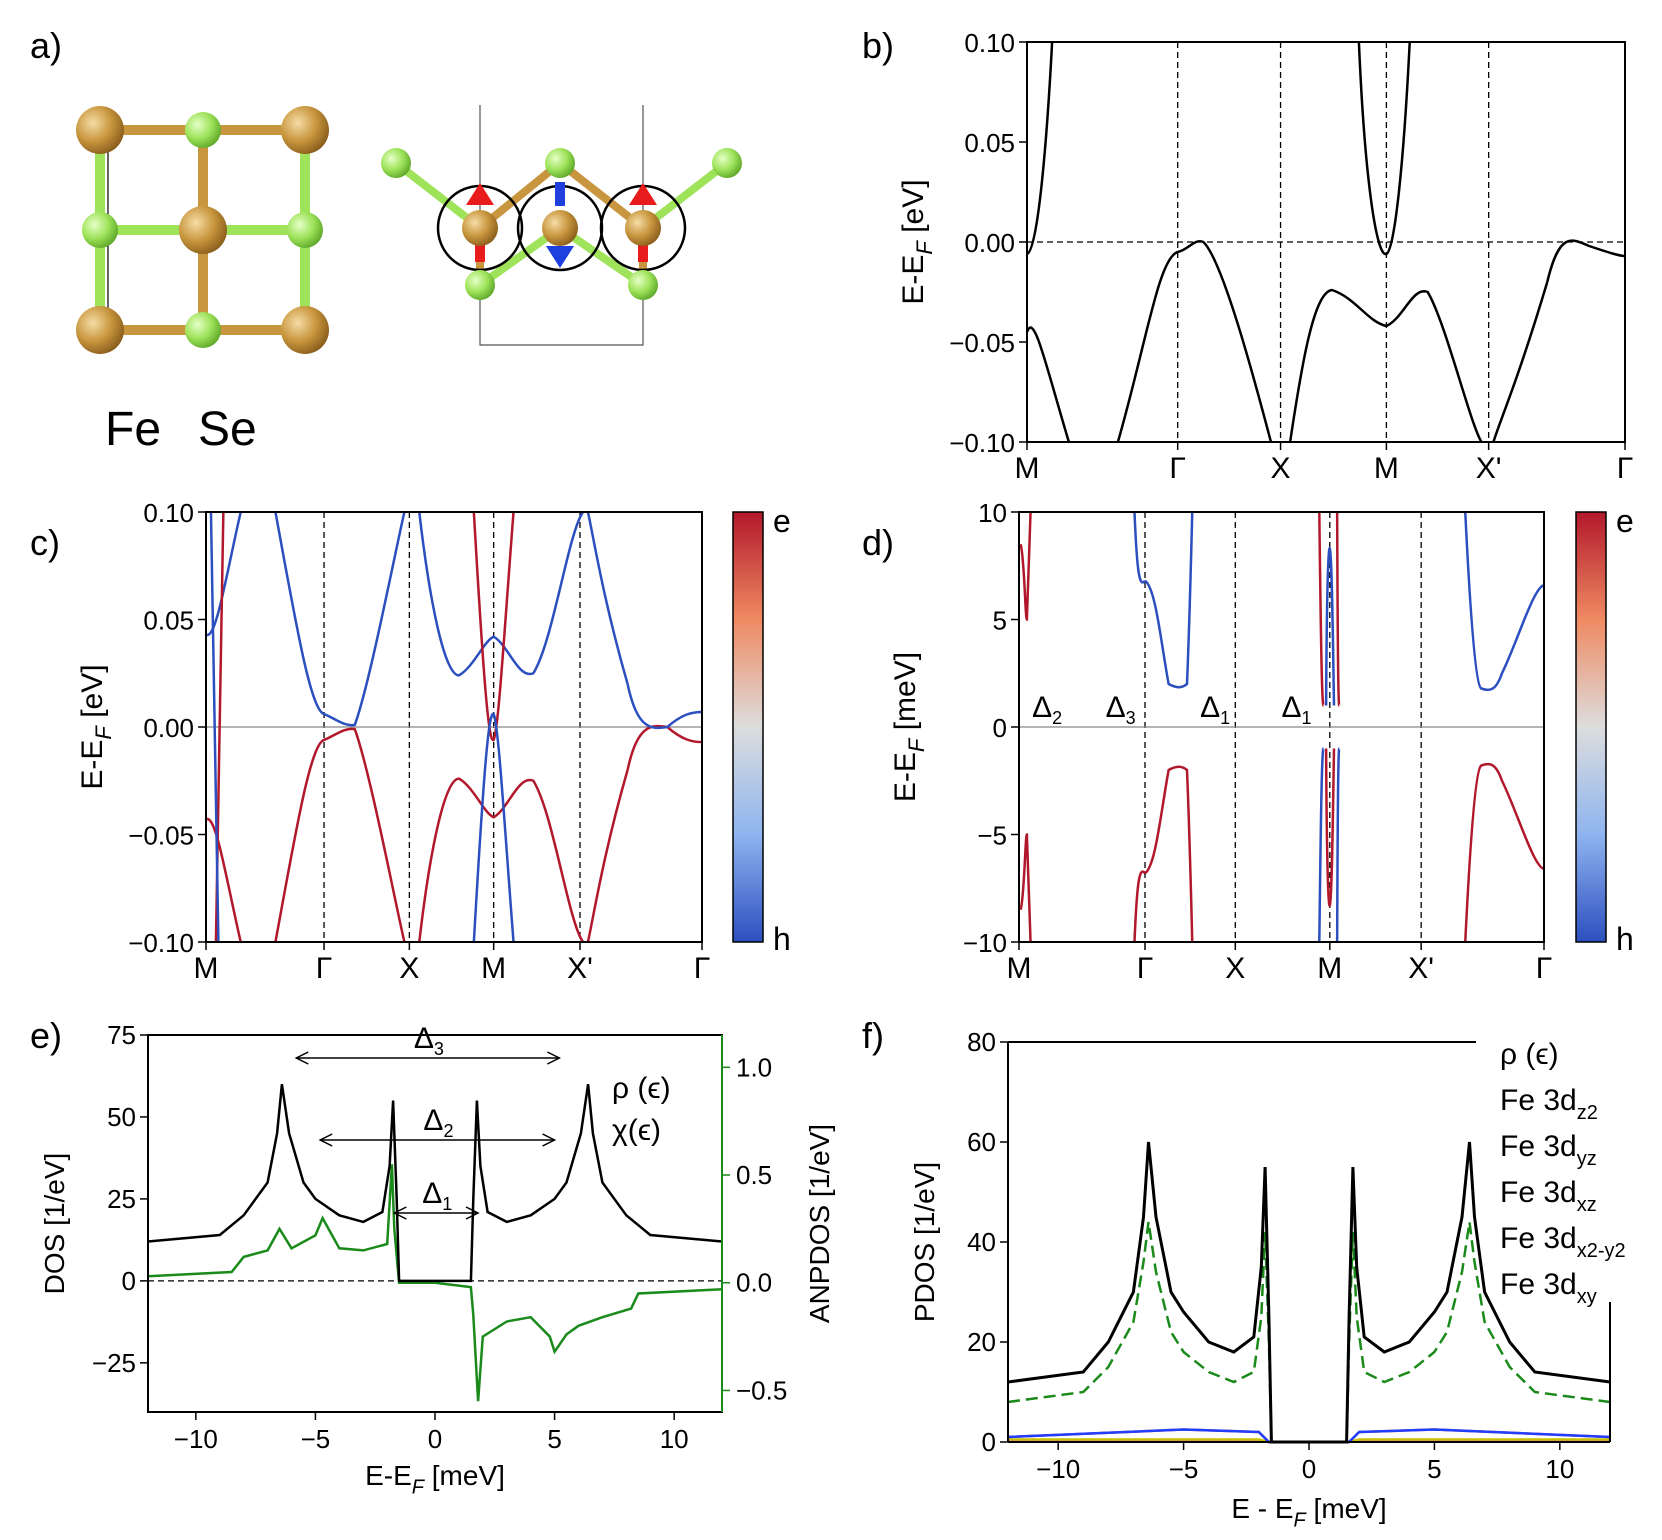 Image resolution: width=1662 pixels, height=1540 pixels. Describe the element at coordinates (989, 243) in the screenshot. I see `y-tick-label: 0.00` at that location.